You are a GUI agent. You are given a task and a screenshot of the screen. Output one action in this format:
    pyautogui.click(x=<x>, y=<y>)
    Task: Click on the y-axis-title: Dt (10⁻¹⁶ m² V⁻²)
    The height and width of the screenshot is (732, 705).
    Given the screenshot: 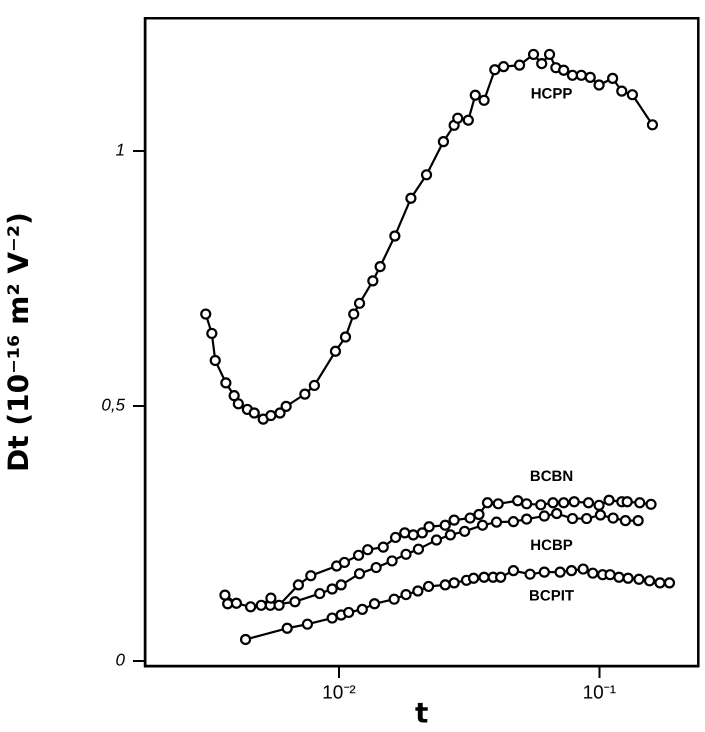 What is the action you would take?
    pyautogui.click(x=19, y=342)
    